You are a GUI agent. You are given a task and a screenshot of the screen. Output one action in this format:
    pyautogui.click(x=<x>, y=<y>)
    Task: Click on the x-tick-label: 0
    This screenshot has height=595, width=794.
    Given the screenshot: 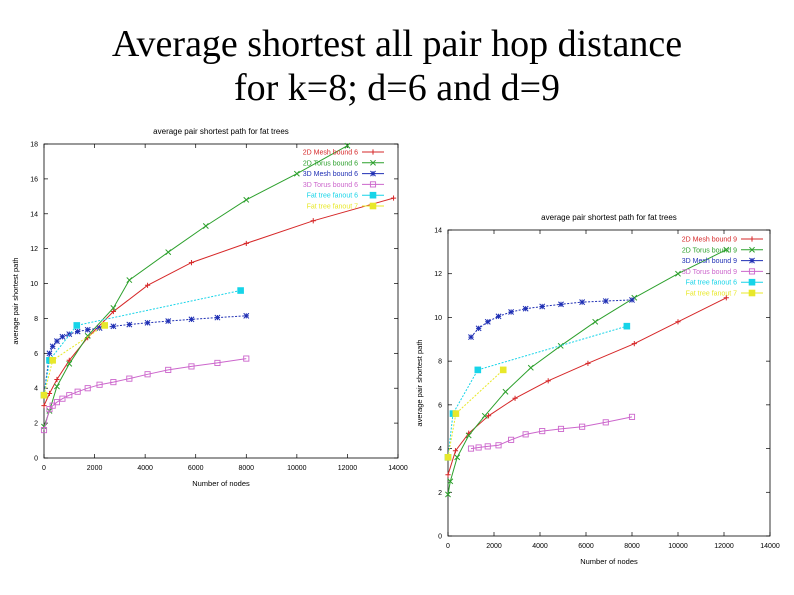 What is the action you would take?
    pyautogui.click(x=448, y=546)
    